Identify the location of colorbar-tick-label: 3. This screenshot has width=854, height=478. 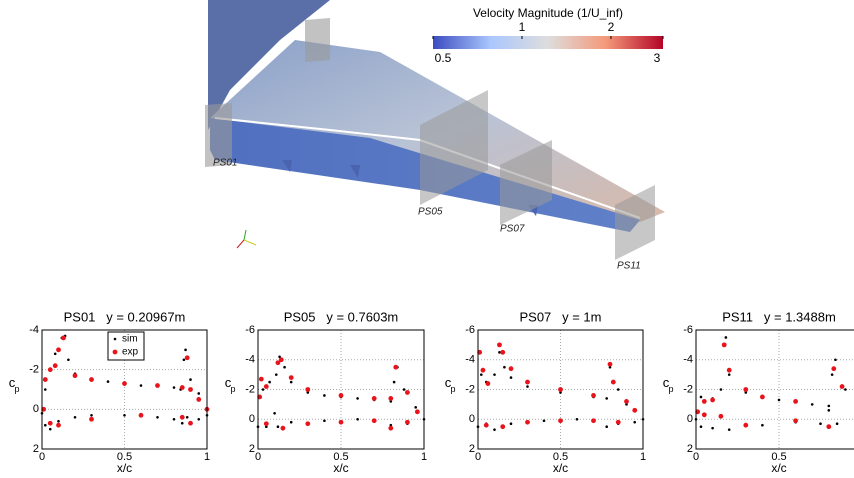
(657, 58).